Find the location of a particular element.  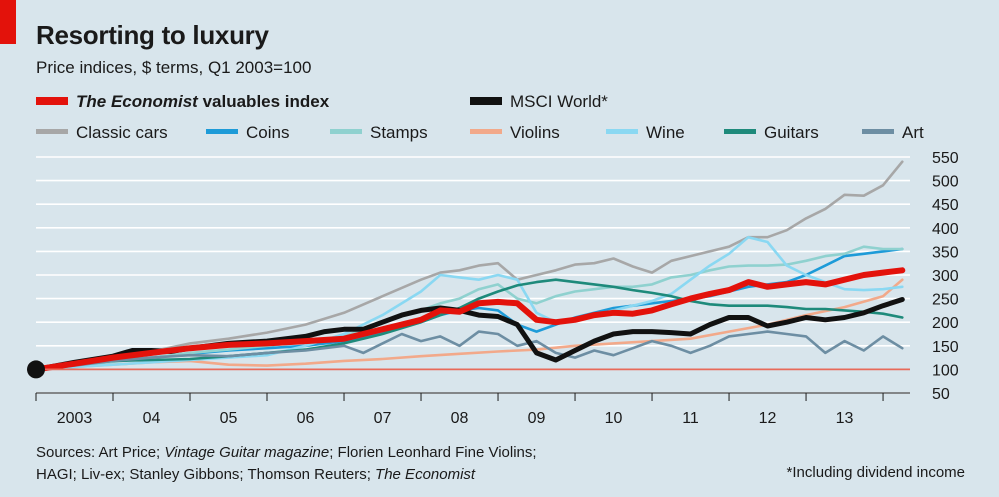

legend-swatch-classic-cars is located at coordinates (52, 132).